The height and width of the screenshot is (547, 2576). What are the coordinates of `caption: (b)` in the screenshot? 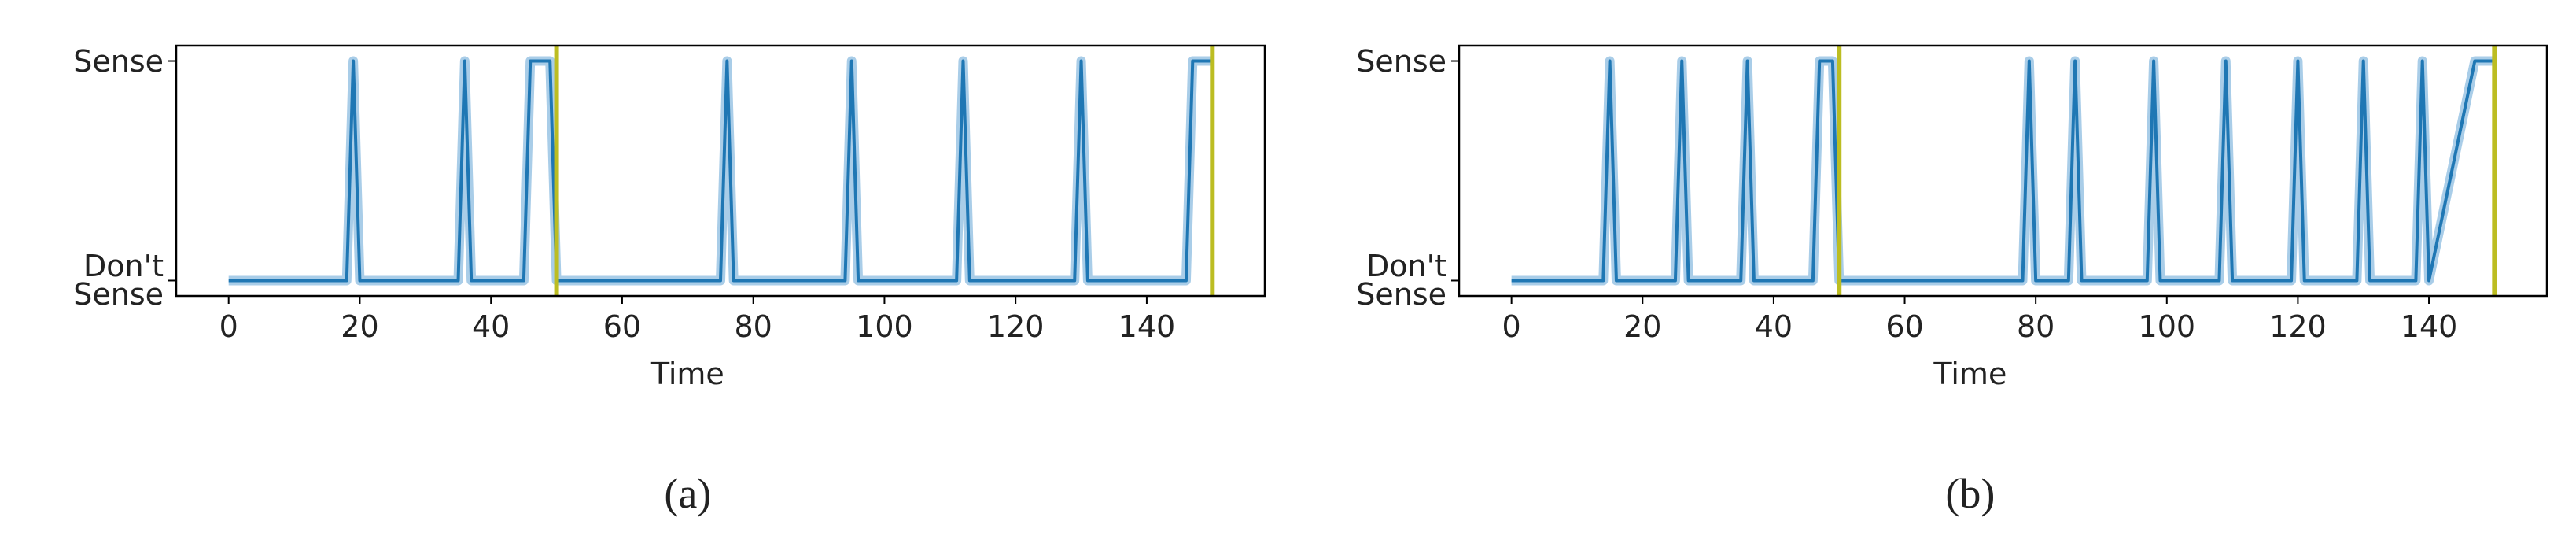 It's located at (1970, 494).